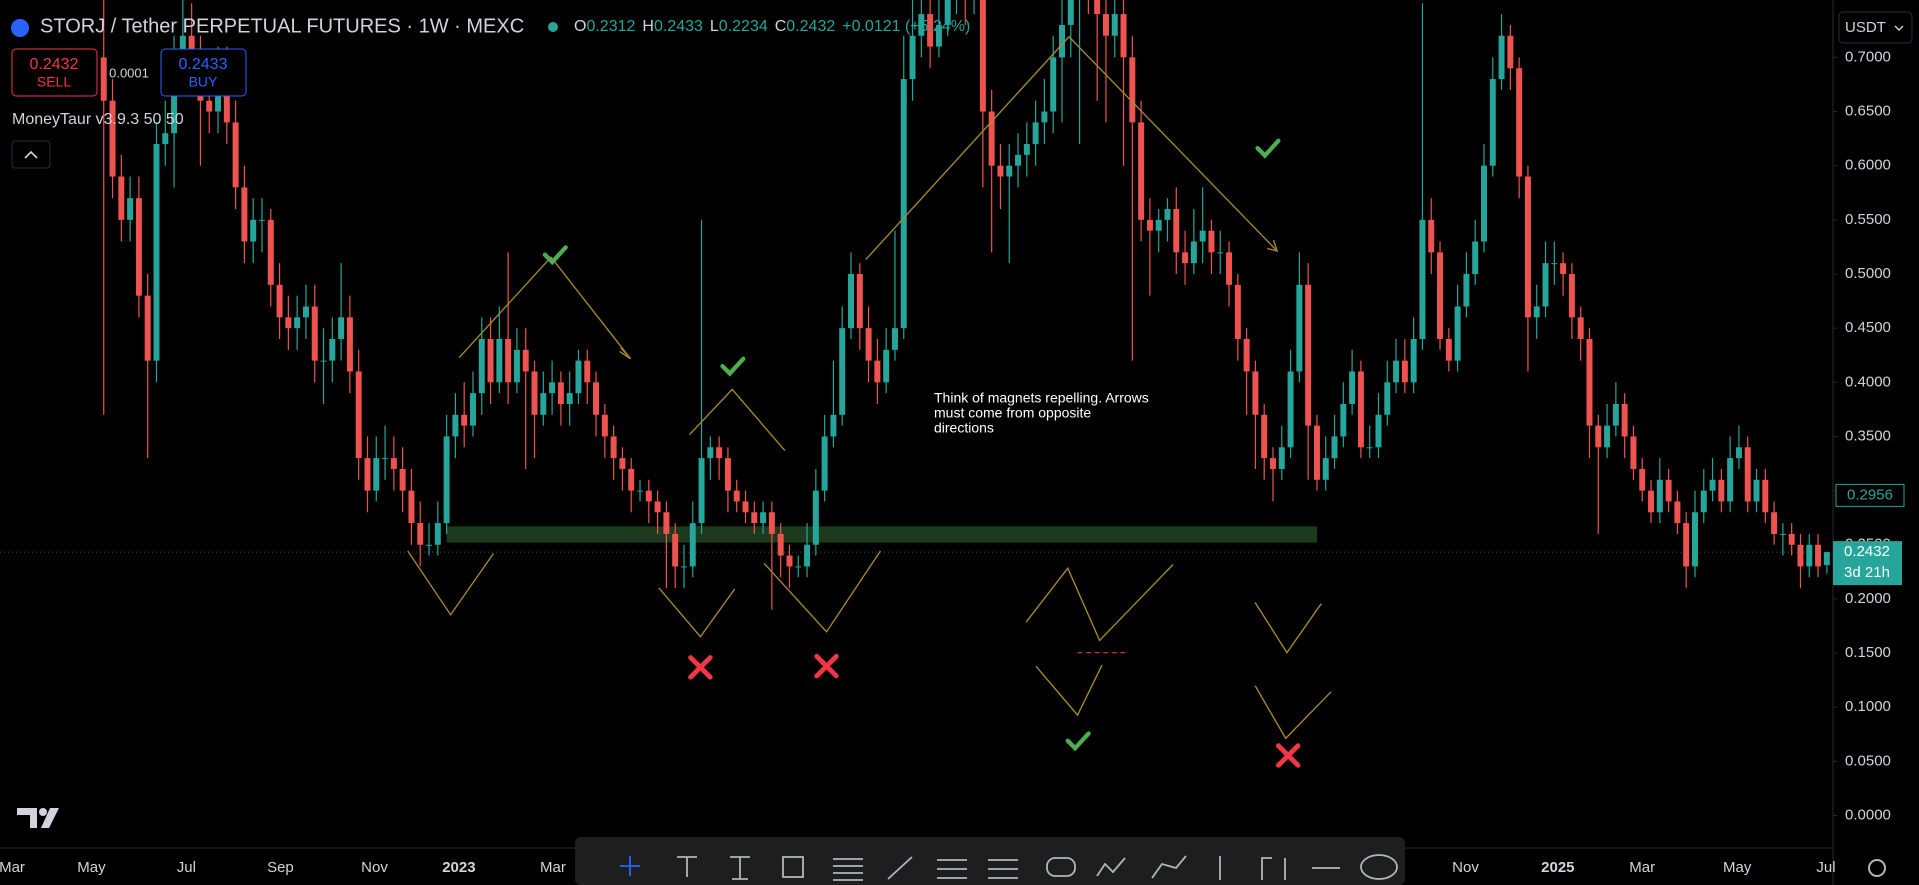 This screenshot has height=885, width=1919. Describe the element at coordinates (848, 869) in the screenshot. I see `tool-fib` at that location.